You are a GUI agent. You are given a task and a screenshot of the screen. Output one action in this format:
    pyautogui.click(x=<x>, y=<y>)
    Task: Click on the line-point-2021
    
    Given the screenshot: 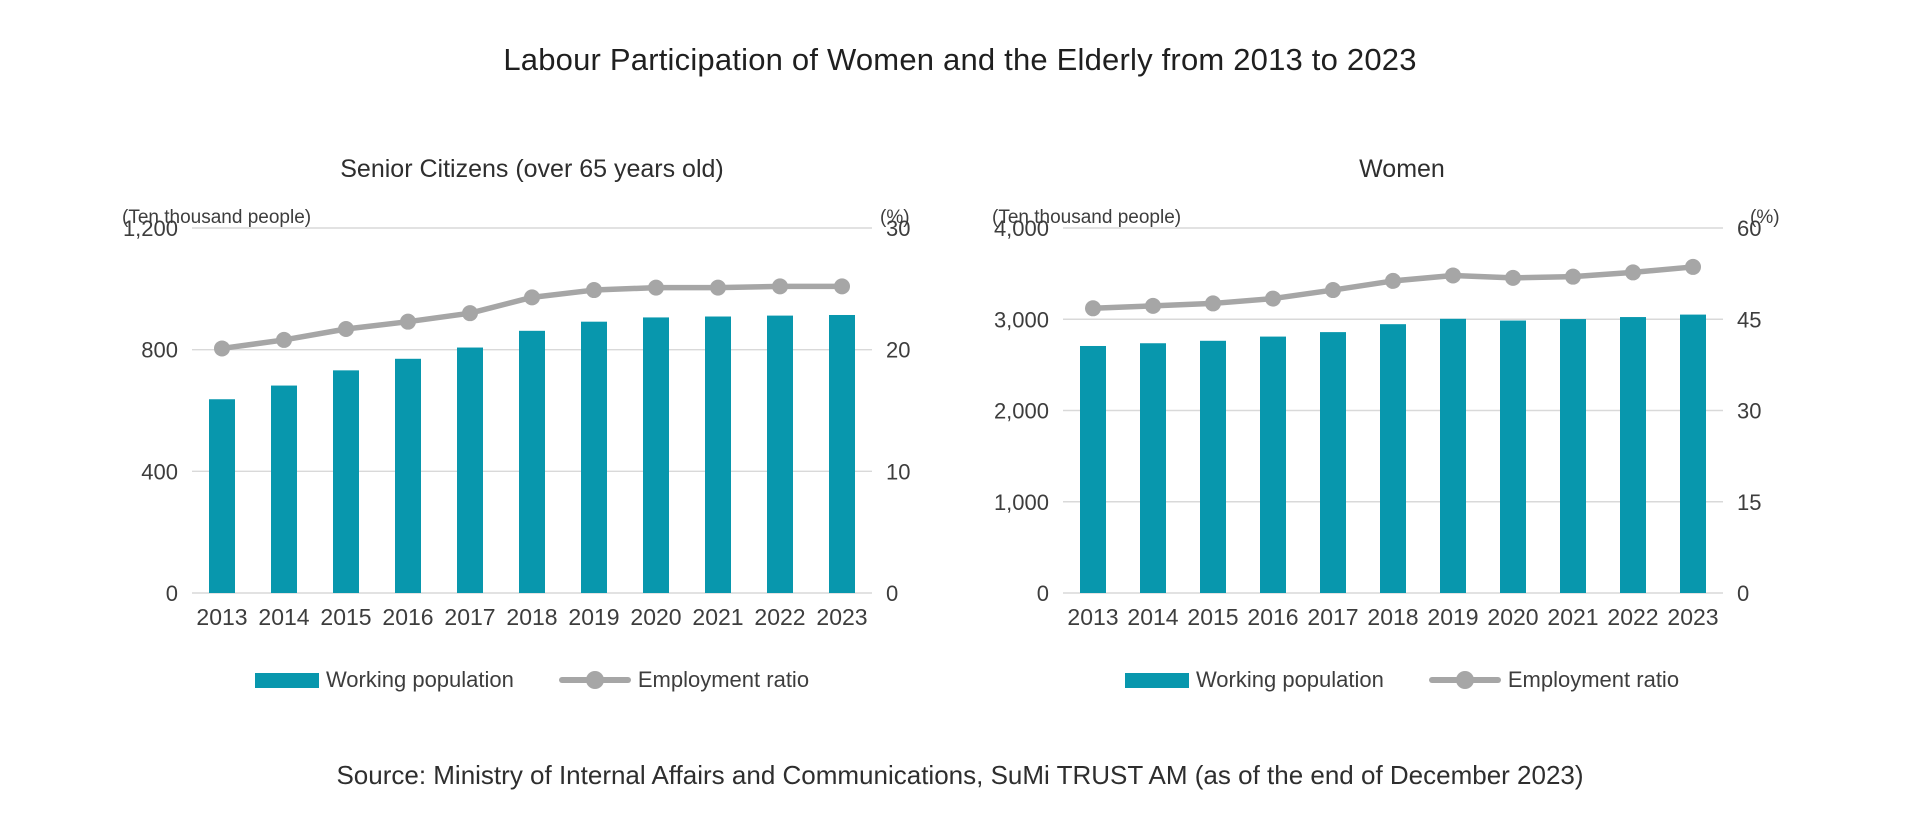 What is the action you would take?
    pyautogui.click(x=718, y=287)
    